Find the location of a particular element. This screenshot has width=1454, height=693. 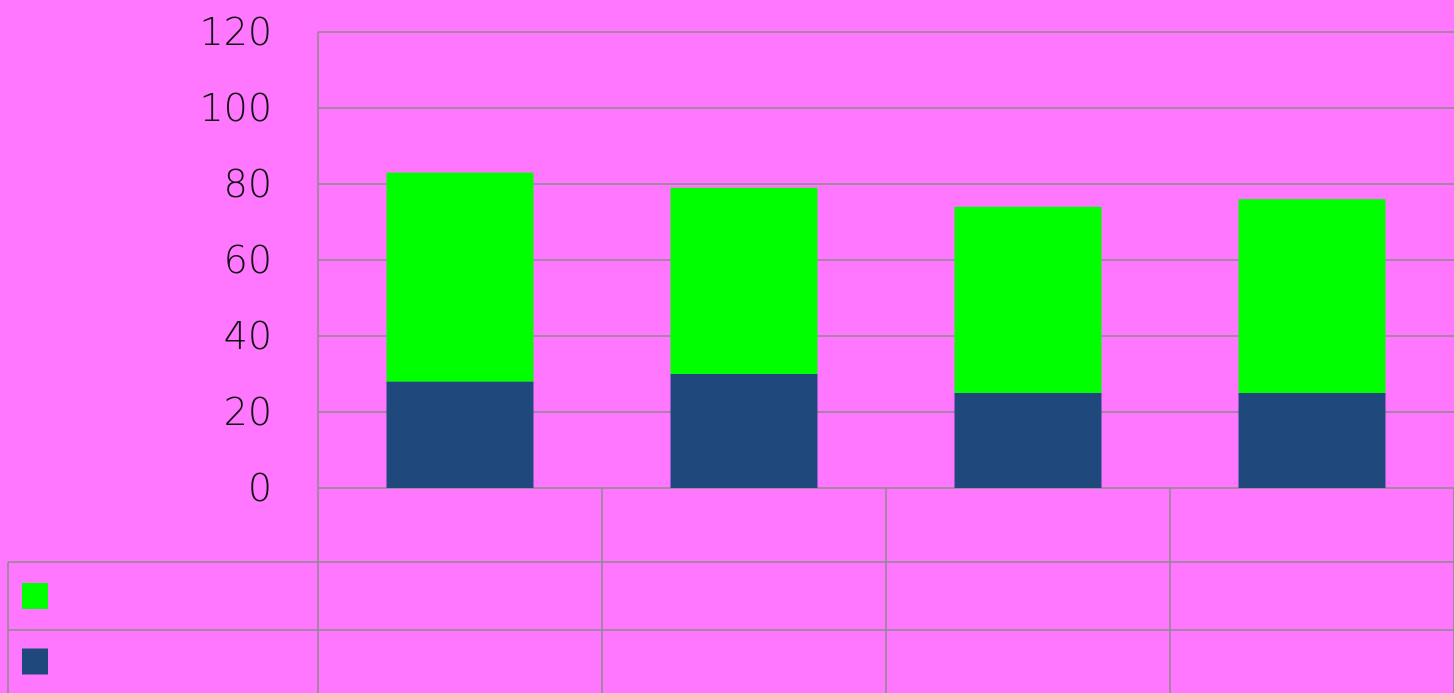

y-tick-label-100: 100 is located at coordinates (235, 108).